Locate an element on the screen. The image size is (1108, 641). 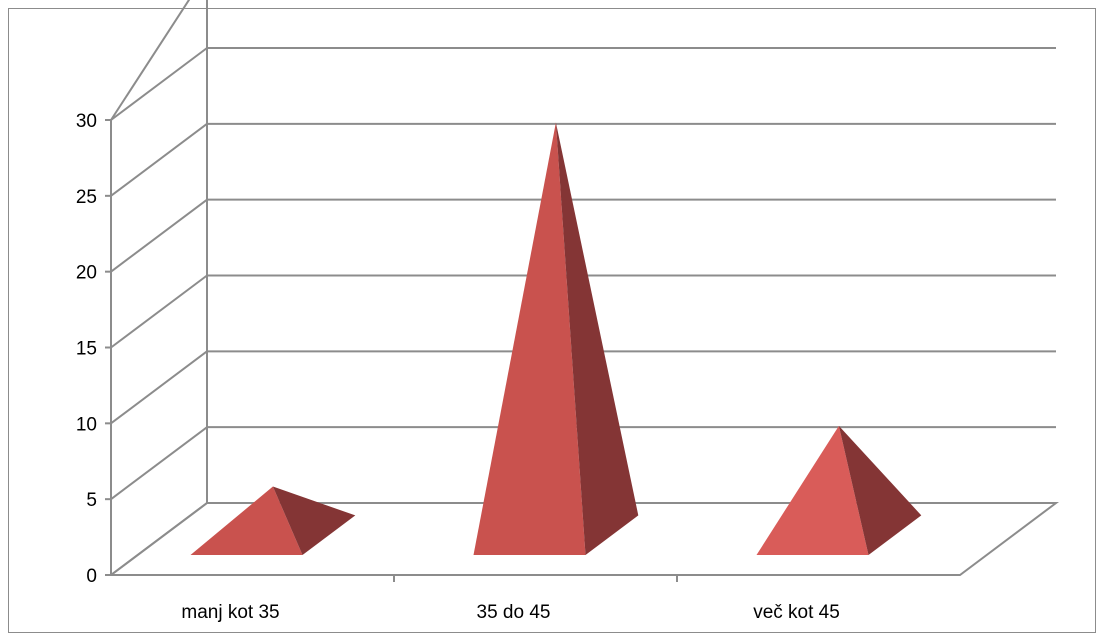
y-tick-label-15: 15 is located at coordinates (86, 349).